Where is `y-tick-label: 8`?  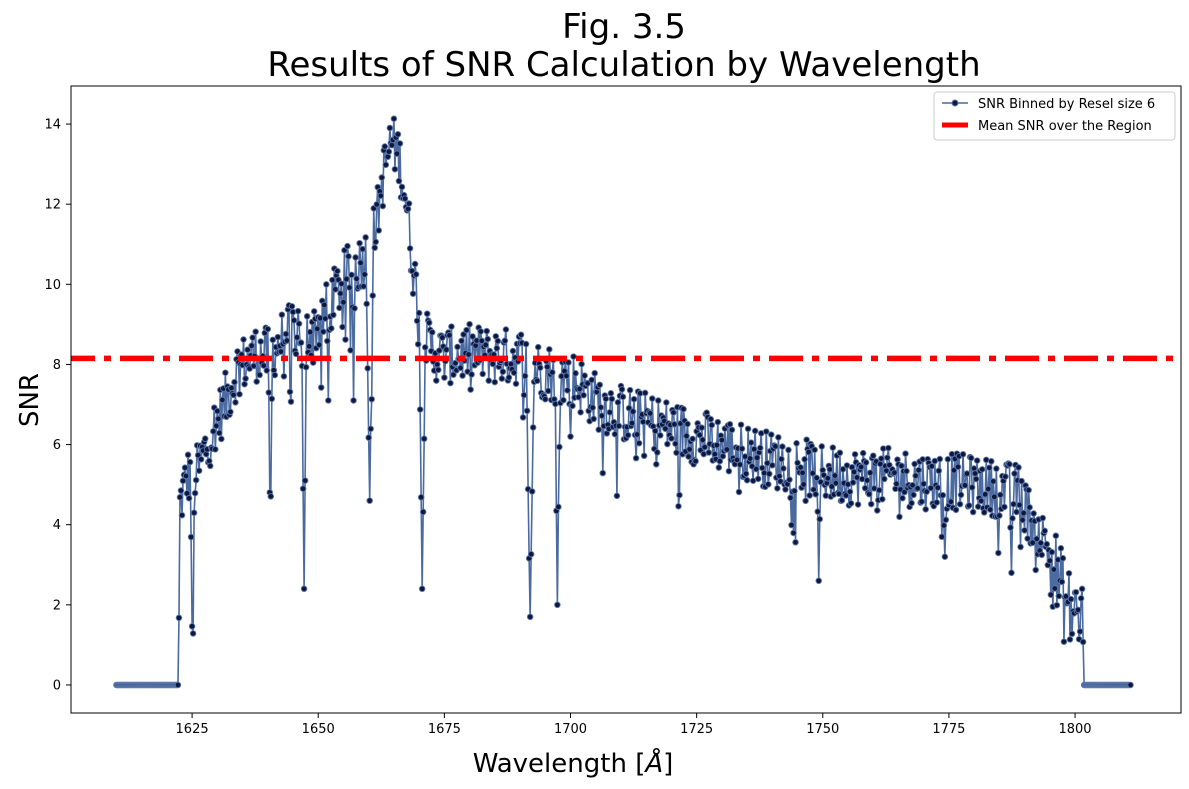
y-tick-label: 8 is located at coordinates (57, 365).